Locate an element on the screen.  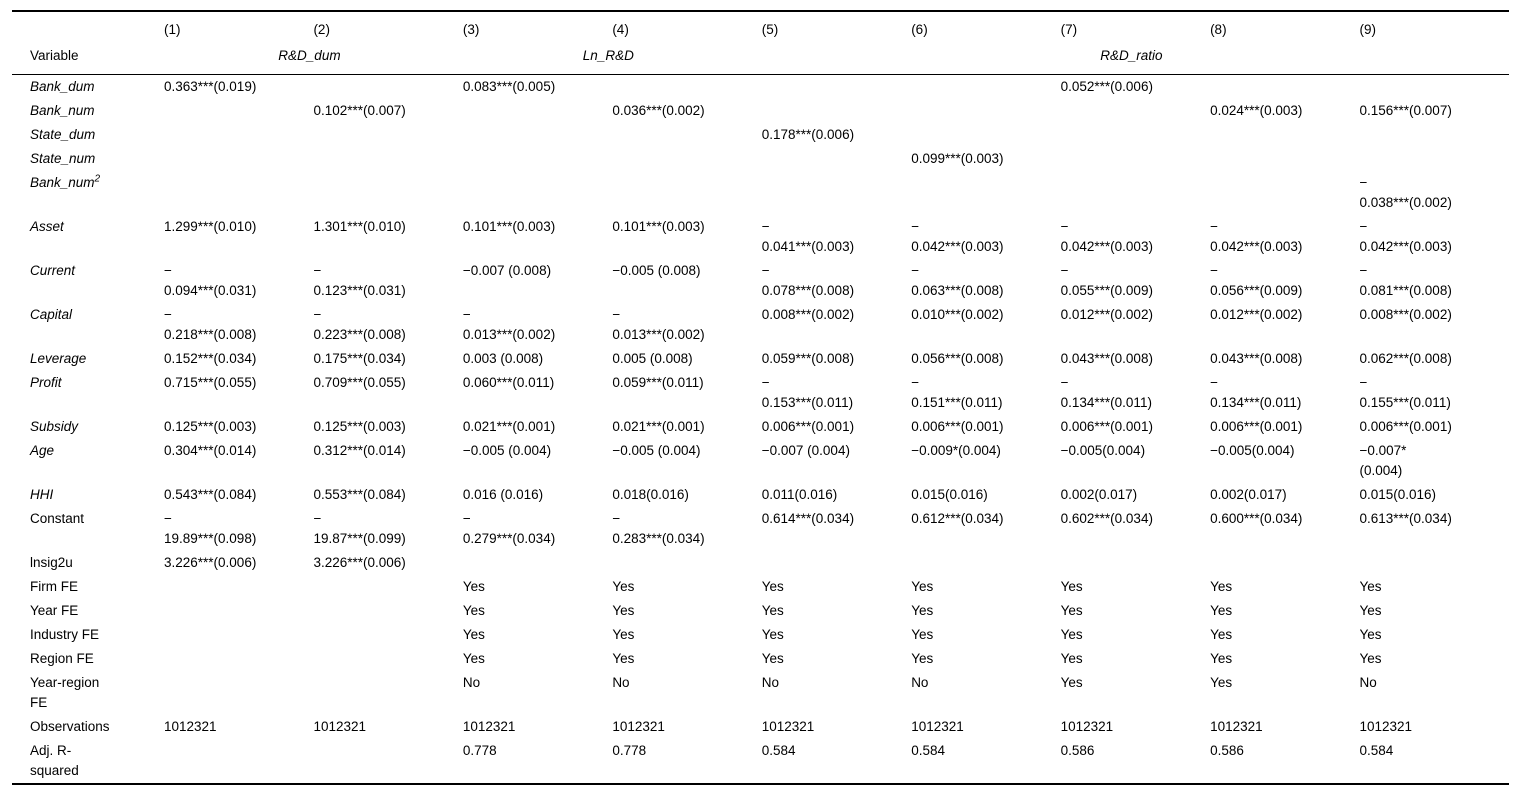
cell-r1-c6 is located at coordinates (985, 87).